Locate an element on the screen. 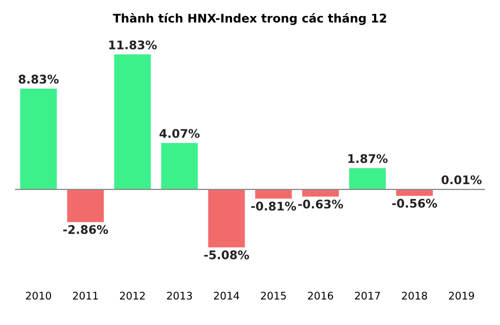 The width and height of the screenshot is (500, 325). data-label: 11.83% is located at coordinates (133, 45).